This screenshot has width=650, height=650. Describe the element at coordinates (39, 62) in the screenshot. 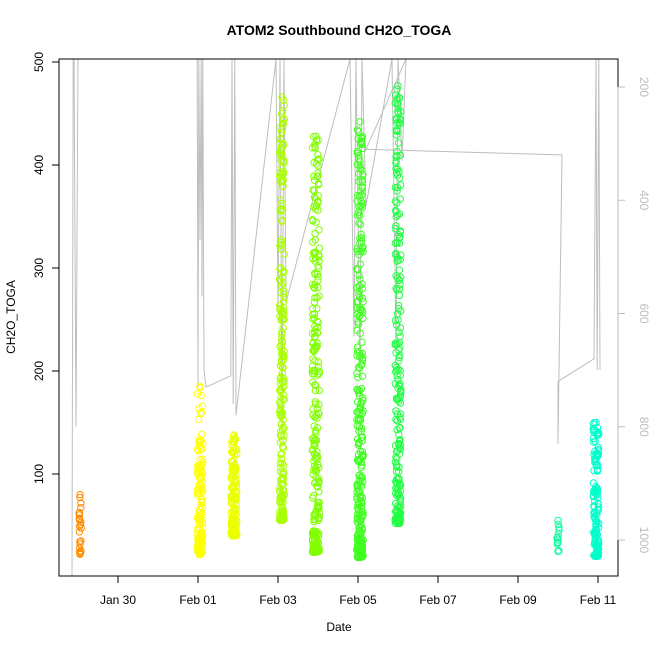

I see `y-tick-label: 500` at that location.